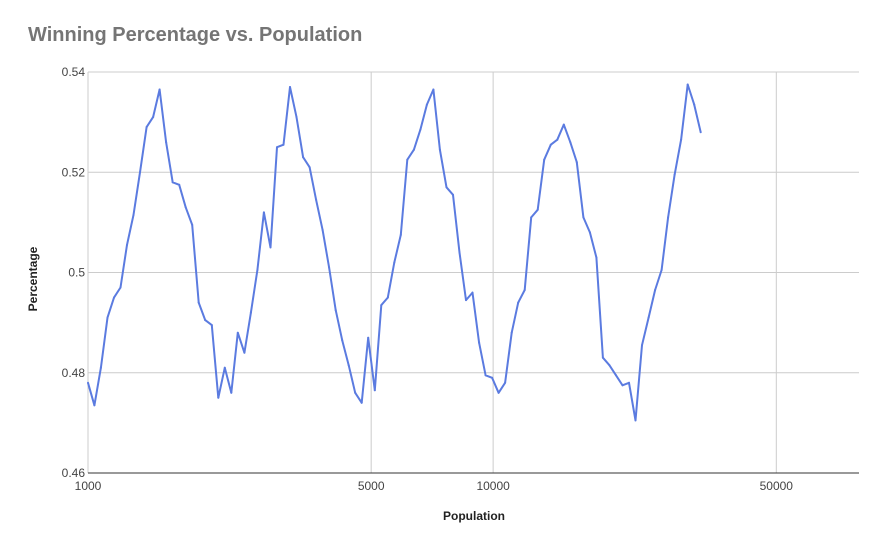  I want to click on x-axis-title: Population, so click(474, 516).